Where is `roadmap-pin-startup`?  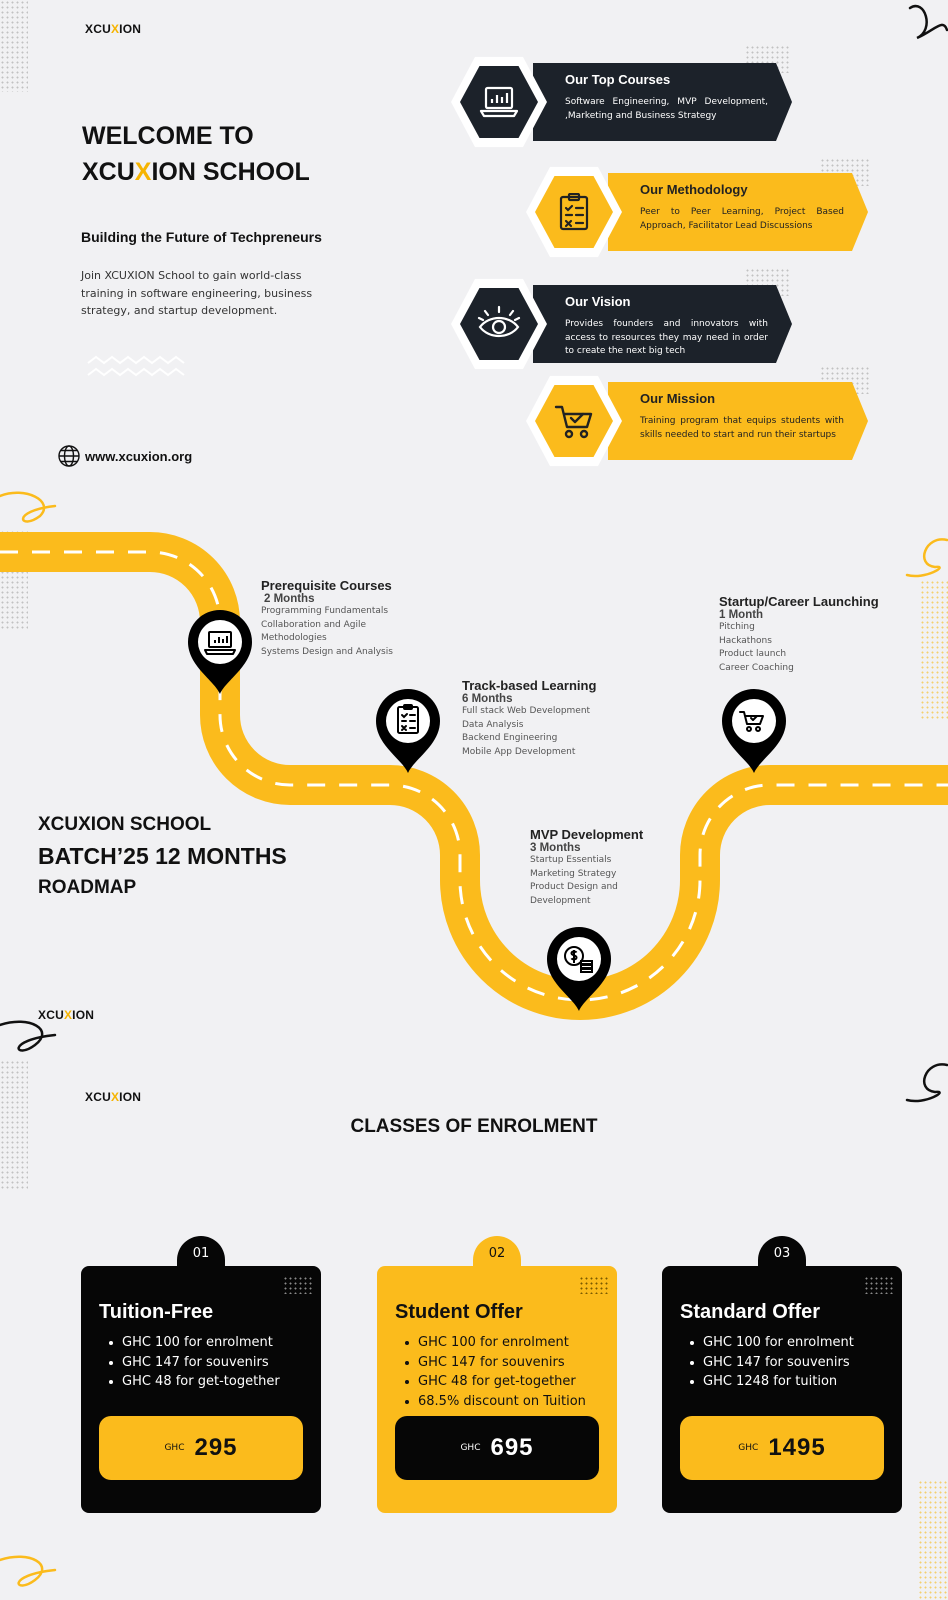
roadmap-pin-startup is located at coordinates (754, 731).